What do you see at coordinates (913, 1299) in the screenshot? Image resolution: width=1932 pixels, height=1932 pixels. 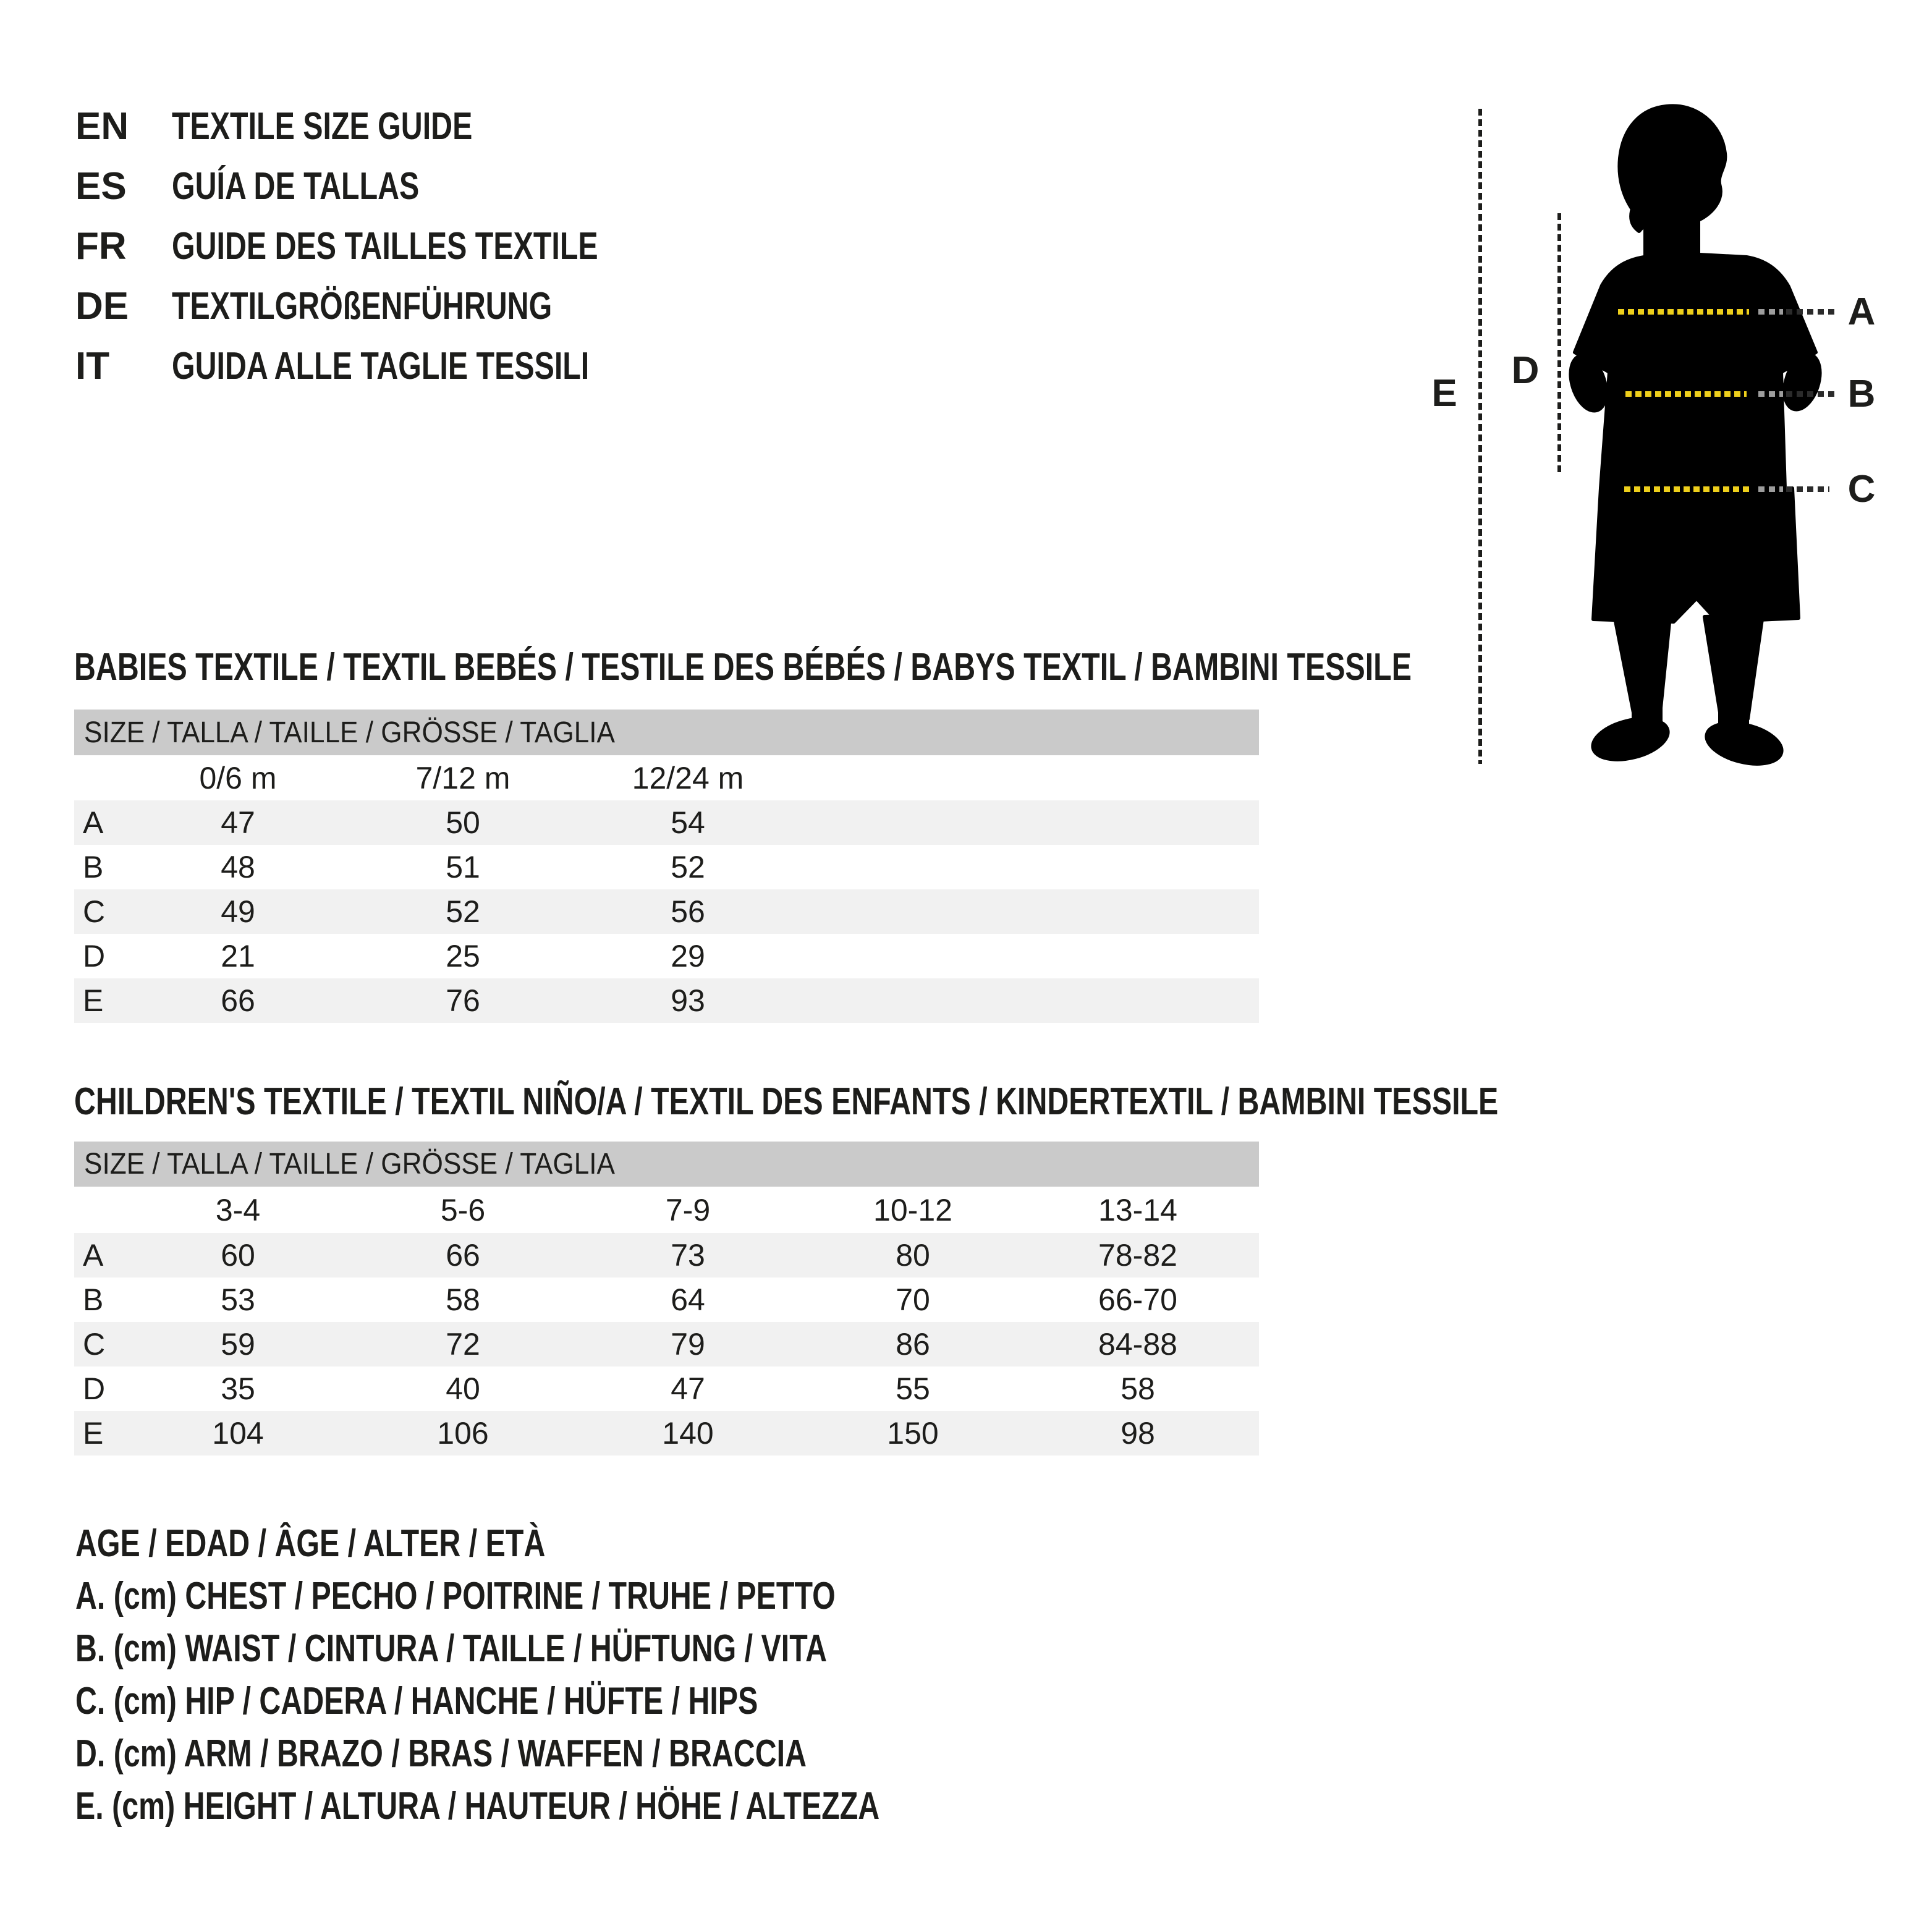 I see `cell-value: 70` at bounding box center [913, 1299].